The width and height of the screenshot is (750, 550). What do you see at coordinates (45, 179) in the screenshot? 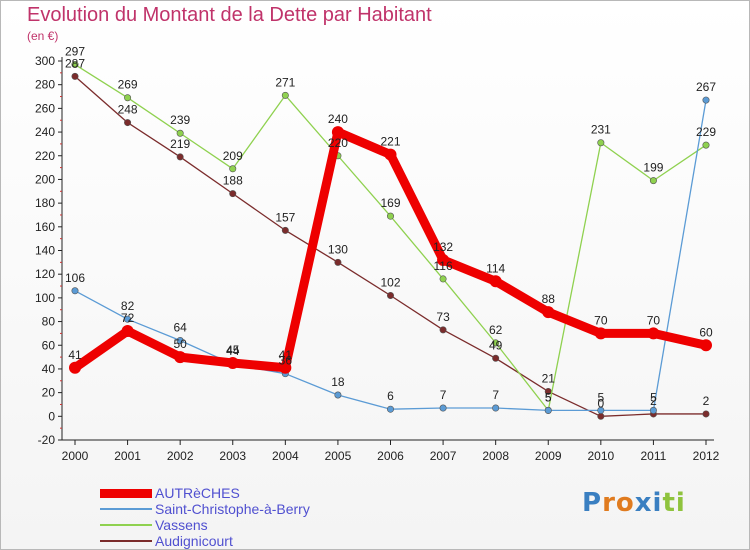
I see `y-tick-label: 200` at bounding box center [45, 179].